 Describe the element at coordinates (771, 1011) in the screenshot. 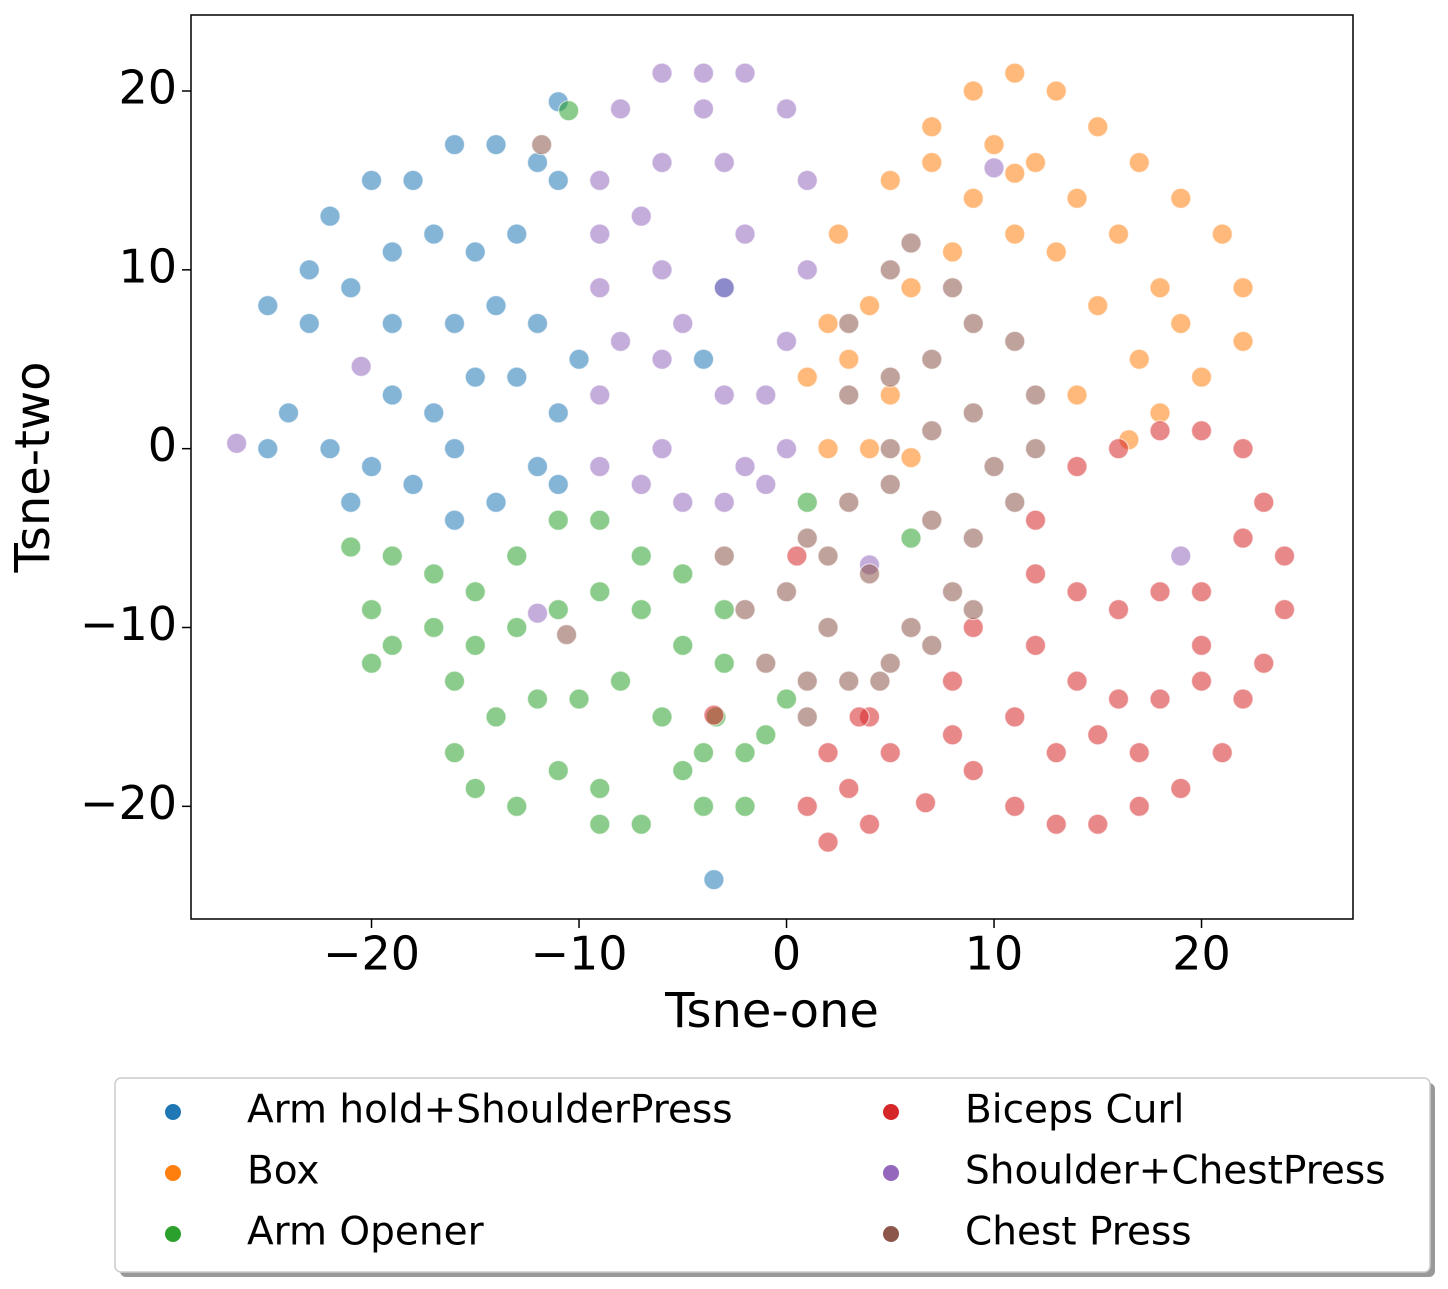

I see `x-axis-label: Tsne-one` at that location.